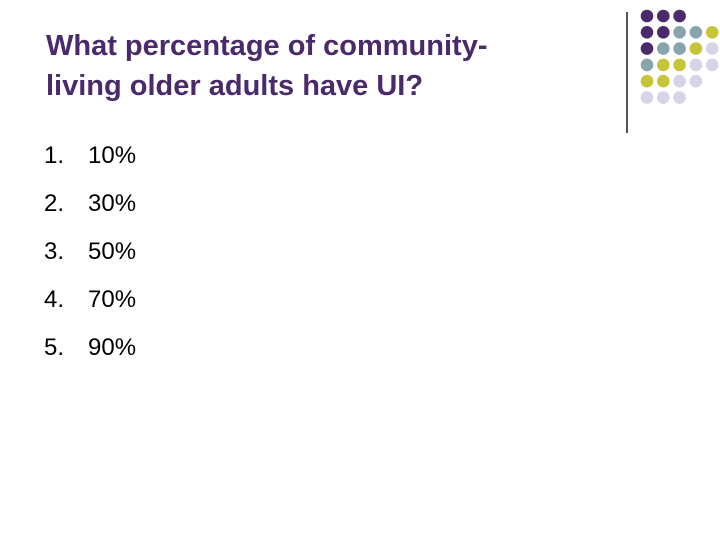 This screenshot has width=720, height=540. Describe the element at coordinates (54, 155) in the screenshot. I see `answer-number: 1.` at that location.